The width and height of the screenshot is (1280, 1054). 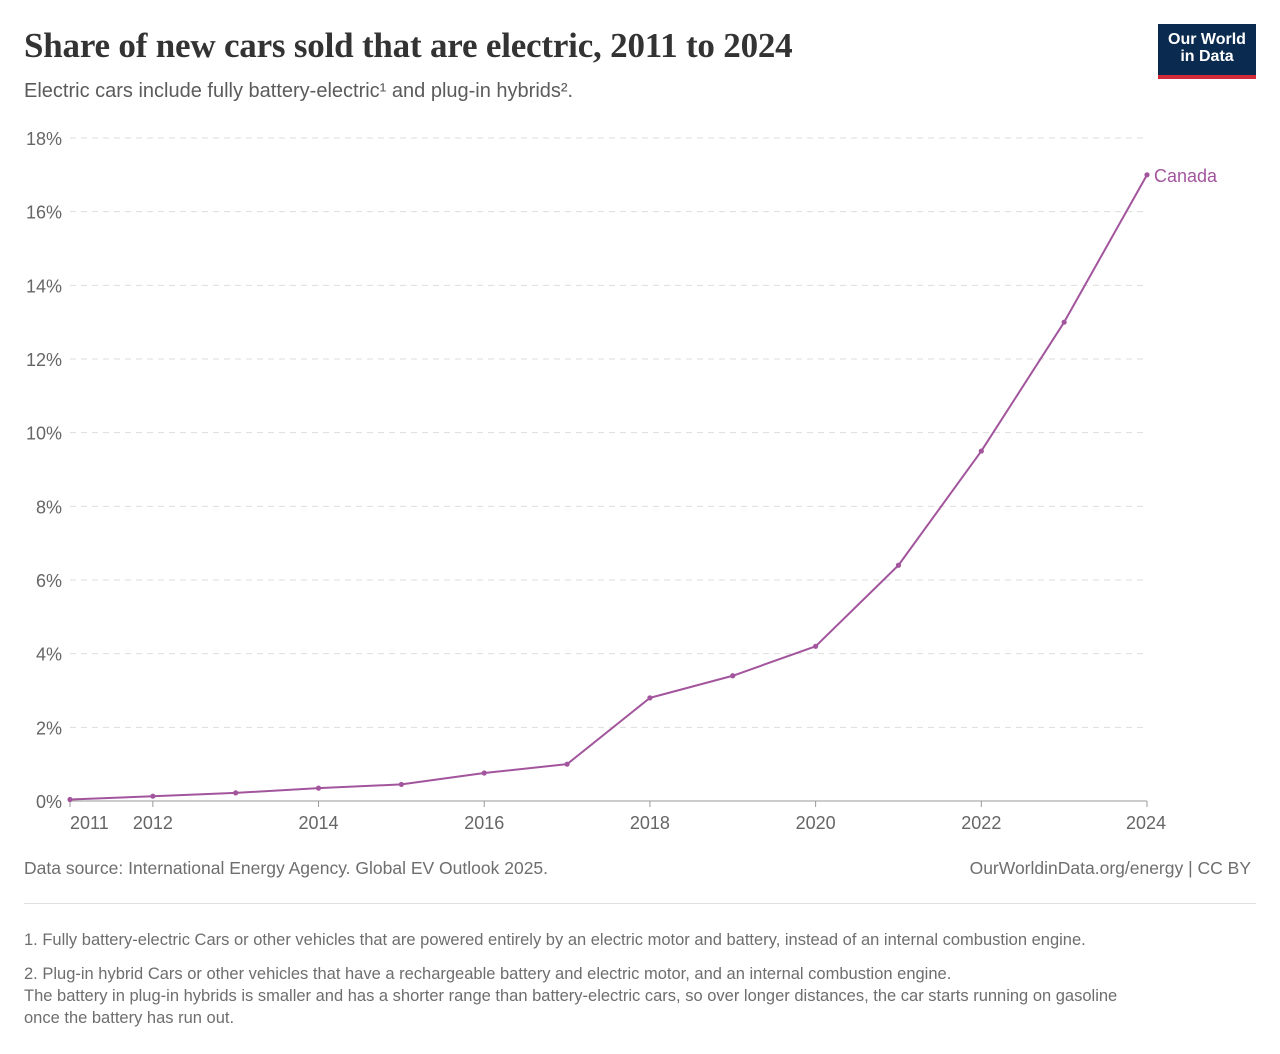 What do you see at coordinates (49, 655) in the screenshot?
I see `y-tick-label: 4%` at bounding box center [49, 655].